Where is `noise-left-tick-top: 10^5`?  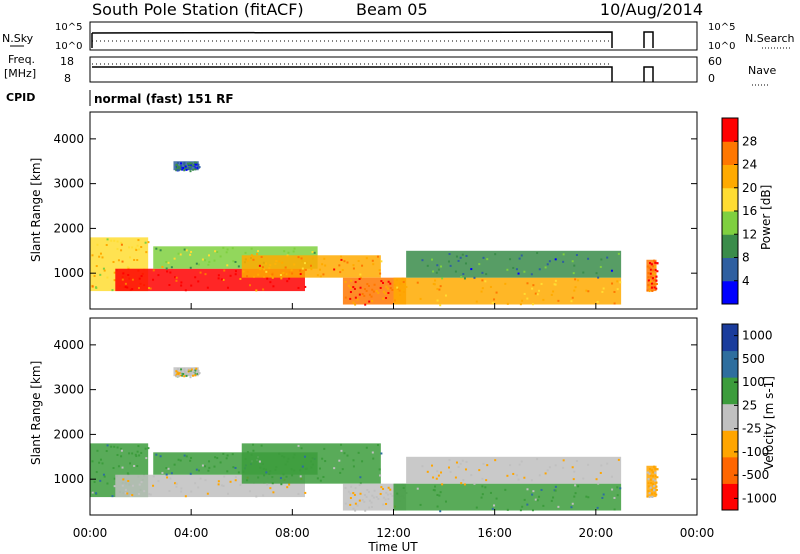 noise-left-tick-top: 10^5 is located at coordinates (68, 27).